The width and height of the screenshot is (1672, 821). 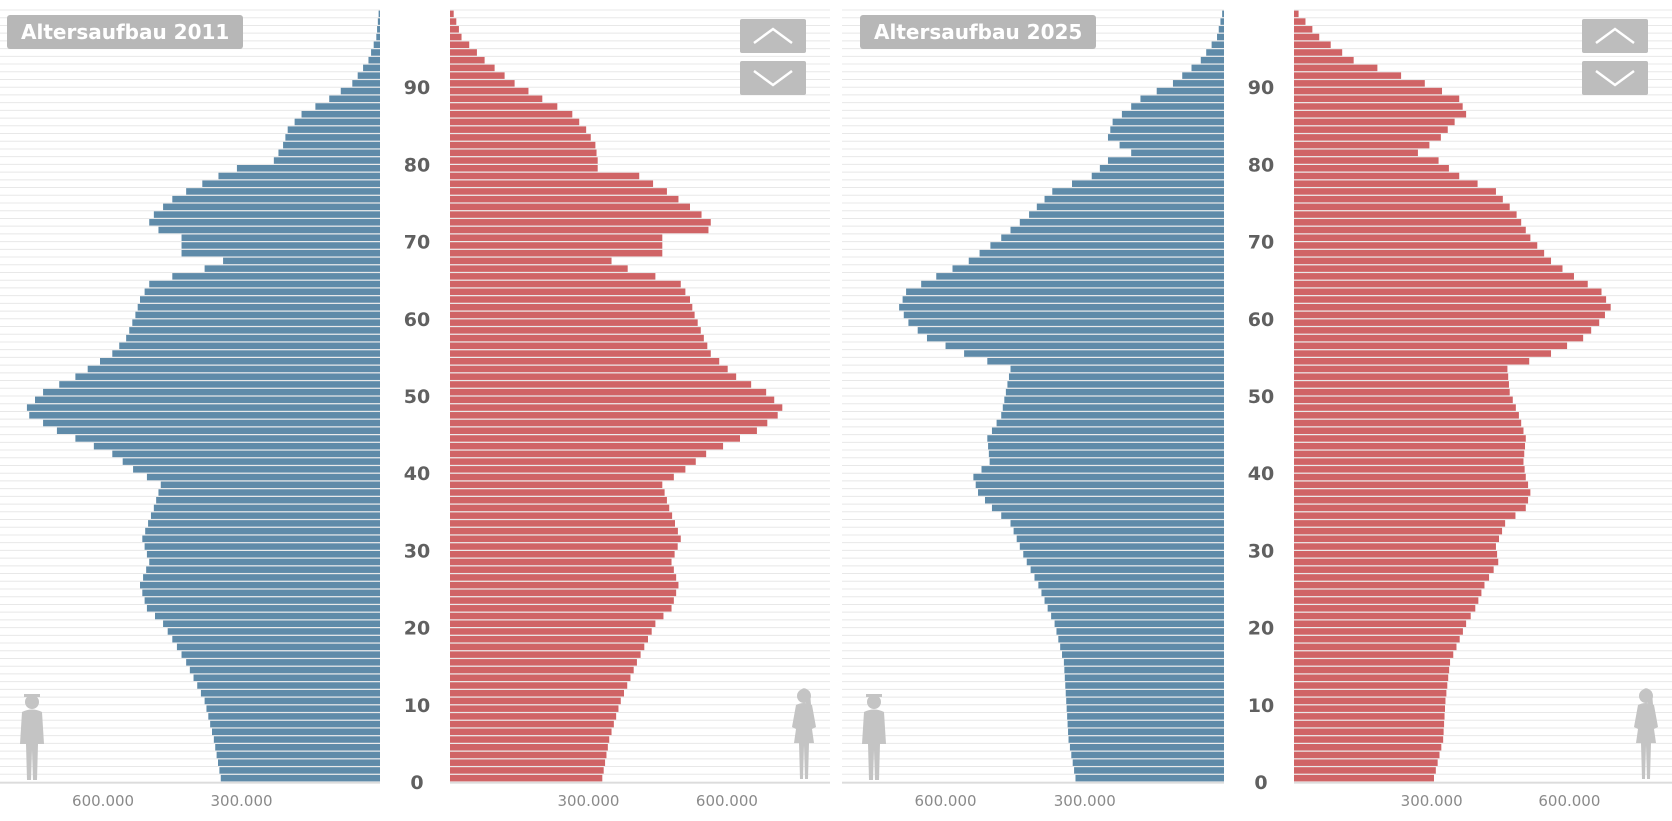 What do you see at coordinates (32, 737) in the screenshot?
I see `male-silhouette-icon` at bounding box center [32, 737].